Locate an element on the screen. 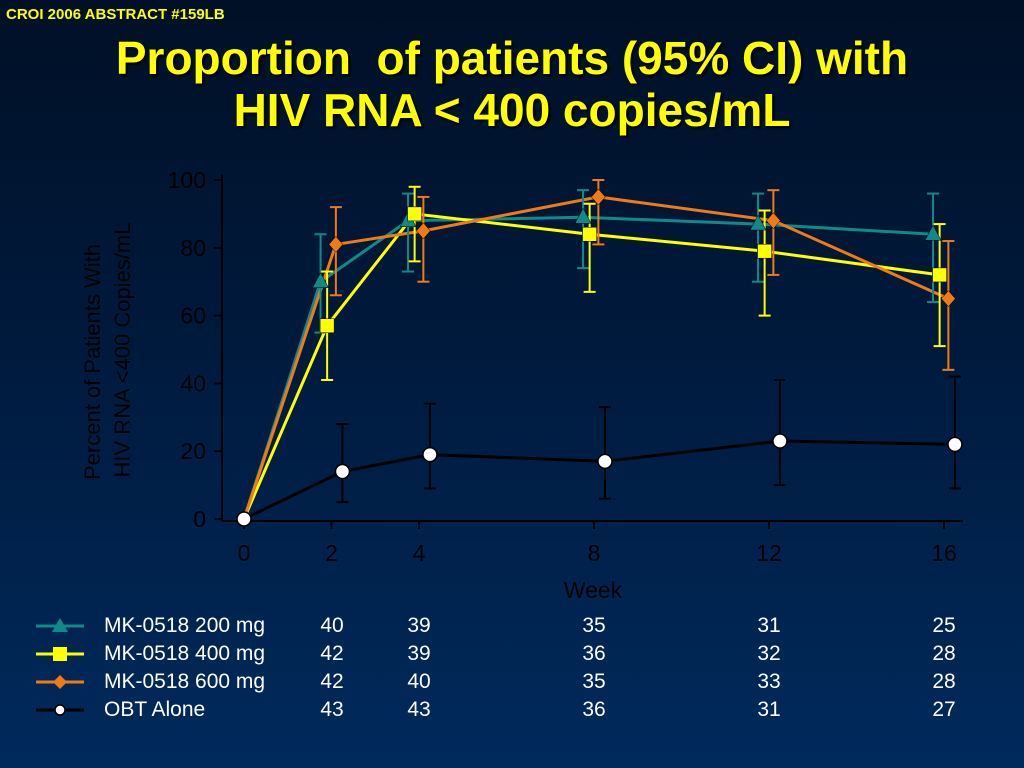 This screenshot has height=768, width=1024. patient-count: 27 is located at coordinates (944, 709).